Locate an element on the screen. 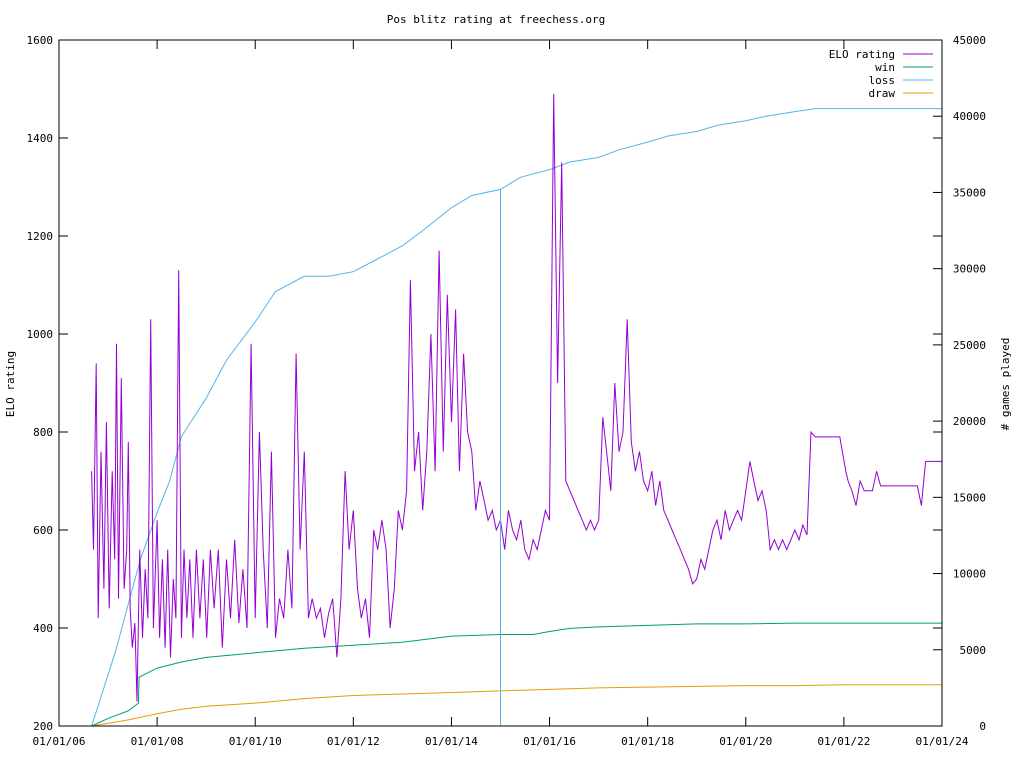  y2-tick-label: 20000 is located at coordinates (969, 421).